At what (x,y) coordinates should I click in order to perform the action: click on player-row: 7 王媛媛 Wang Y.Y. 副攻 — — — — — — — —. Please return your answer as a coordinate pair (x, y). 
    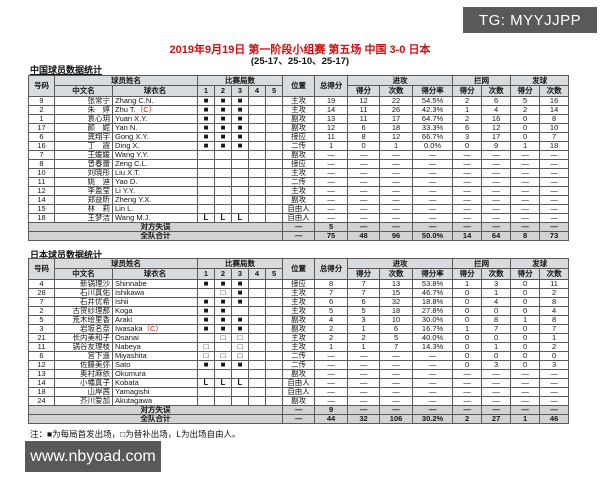
    Looking at the image, I should click on (299, 154).